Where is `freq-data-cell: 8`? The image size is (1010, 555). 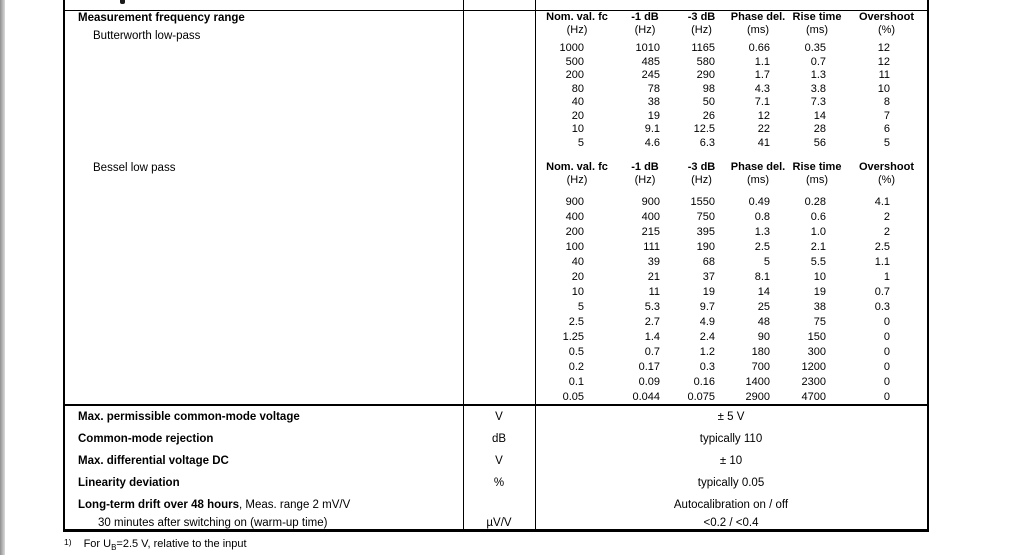 freq-data-cell: 8 is located at coordinates (886, 102).